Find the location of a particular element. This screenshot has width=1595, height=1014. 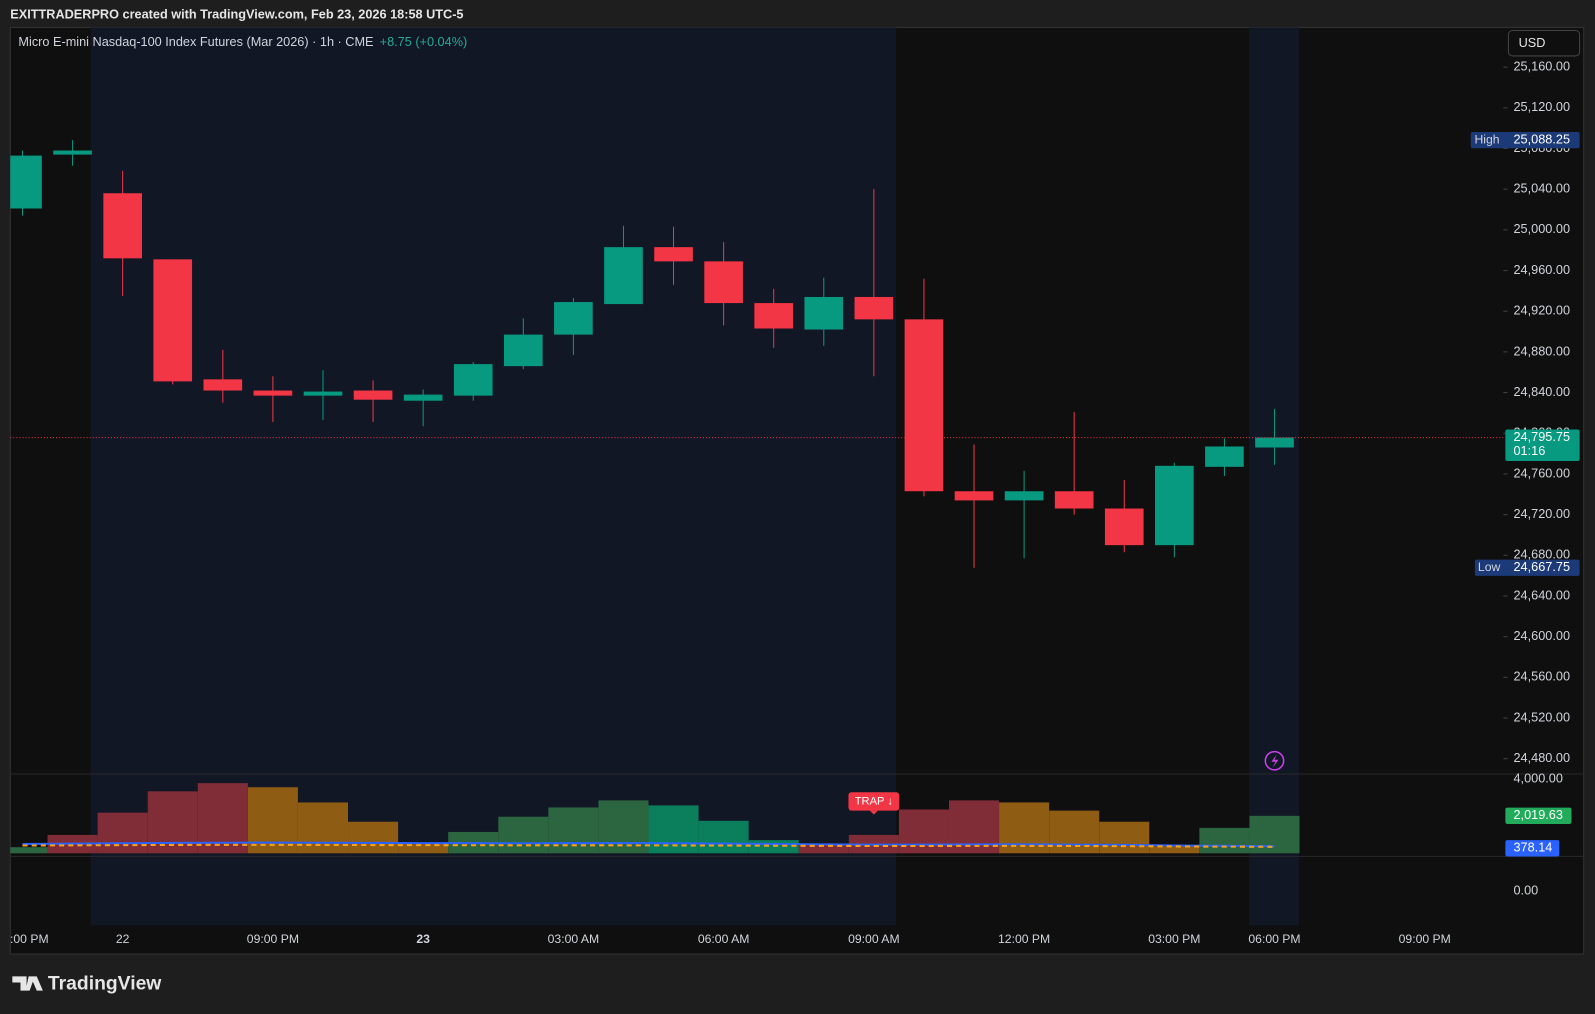

y-tick-label: 25,160.00 is located at coordinates (1542, 65).